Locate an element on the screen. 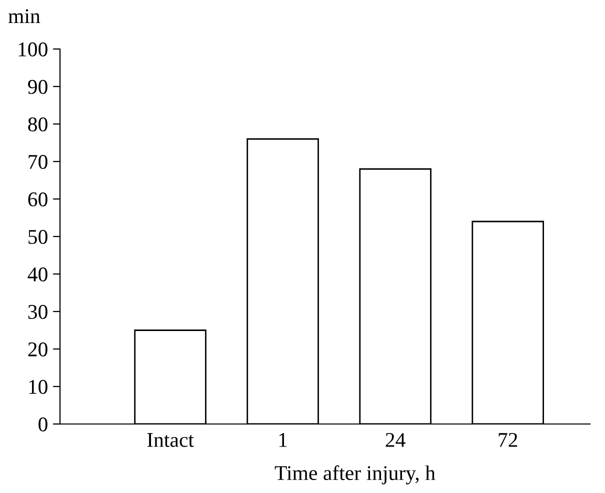  y-tick-label: 50 is located at coordinates (38, 237).